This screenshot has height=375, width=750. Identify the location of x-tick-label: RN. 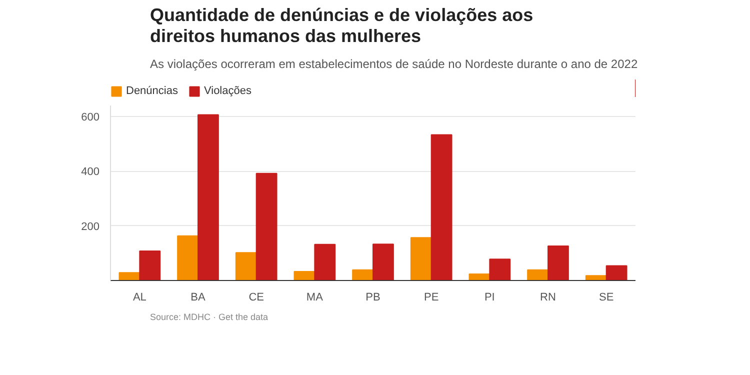
(548, 297).